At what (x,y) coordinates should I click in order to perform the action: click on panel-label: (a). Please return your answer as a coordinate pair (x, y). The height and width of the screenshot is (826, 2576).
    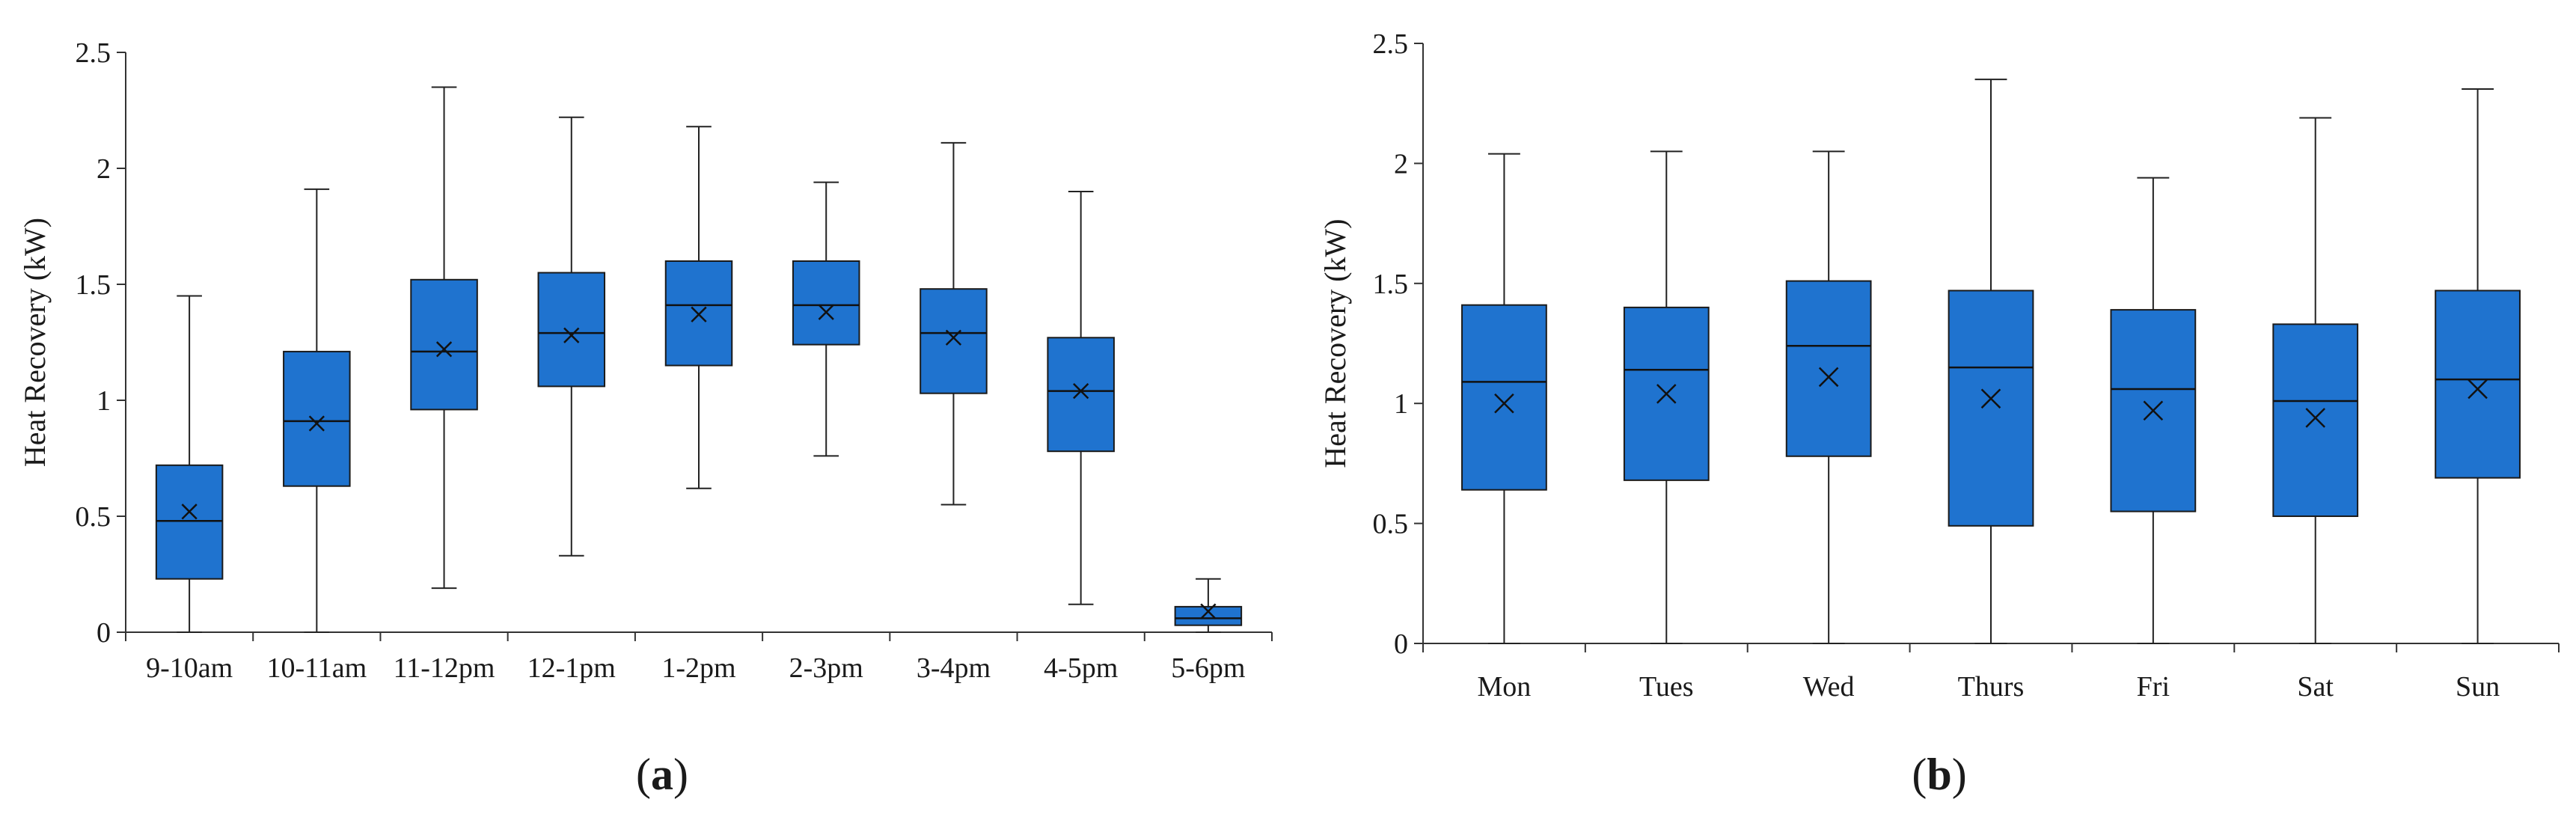
    Looking at the image, I should click on (662, 774).